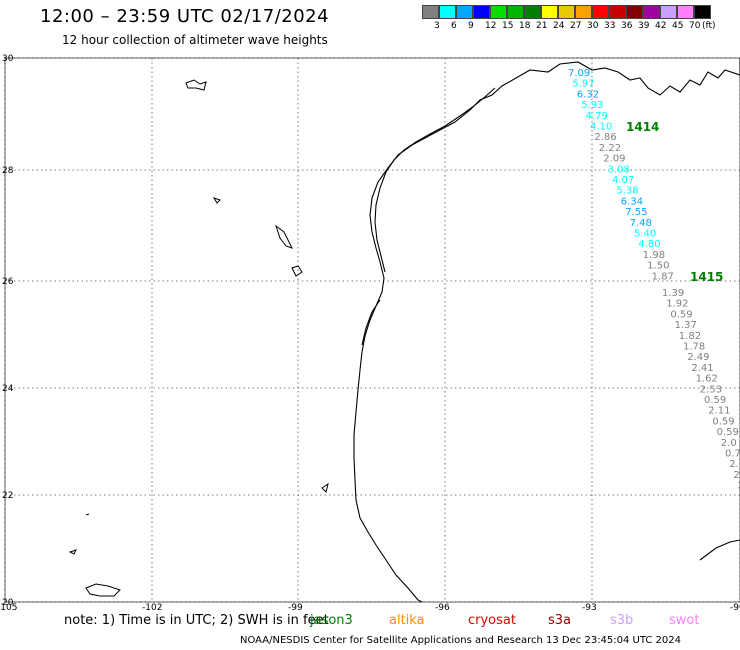 This screenshot has width=740, height=650. Describe the element at coordinates (542, 26) in the screenshot. I see `legend-label: 21` at that location.